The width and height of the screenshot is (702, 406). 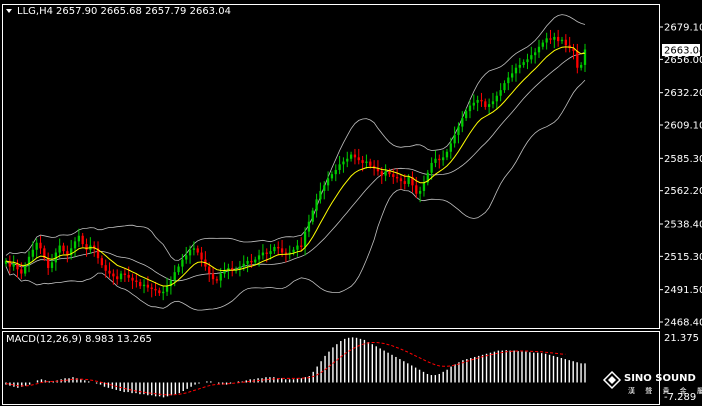 I want to click on price-tick-label: 2468.40, so click(x=683, y=323).